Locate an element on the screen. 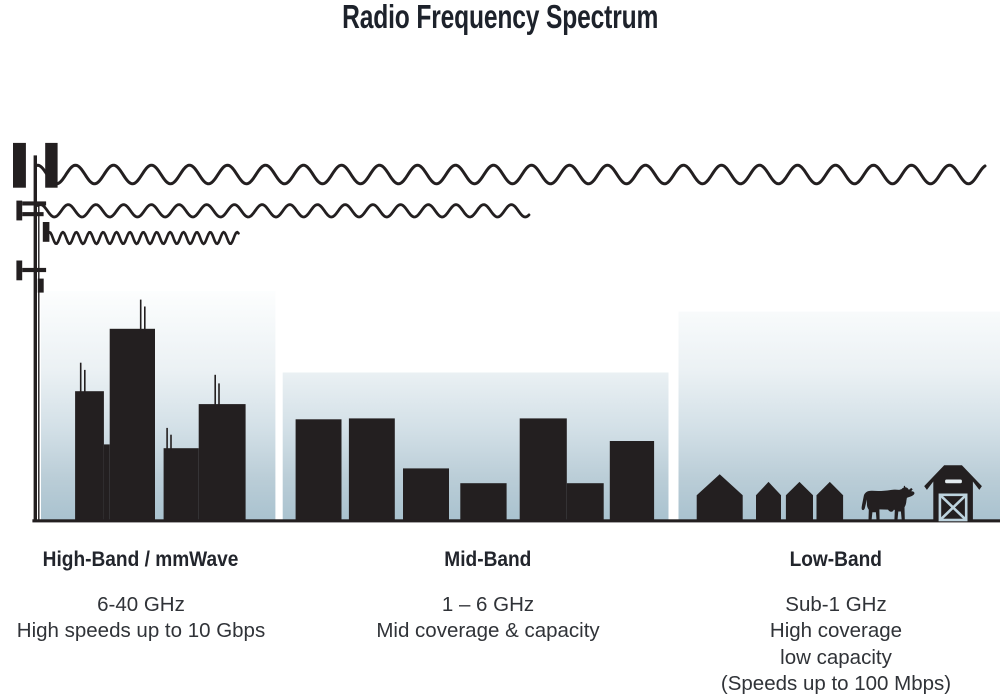 The height and width of the screenshot is (700, 1000). title-row: Radio Frequency Spectrum is located at coordinates (500, 18).